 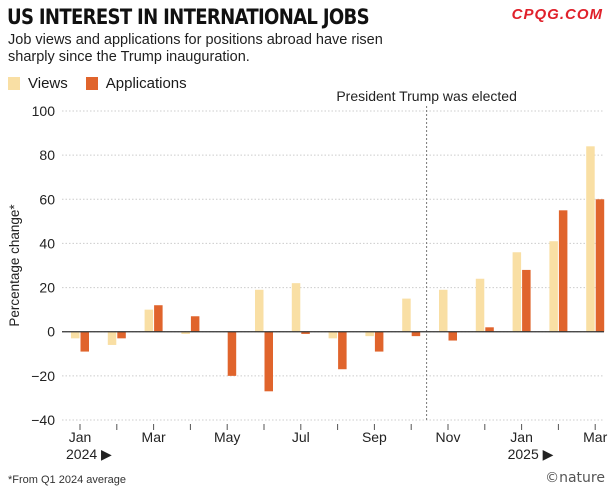 What do you see at coordinates (48, 83) in the screenshot?
I see `legend-label-views: Views` at bounding box center [48, 83].